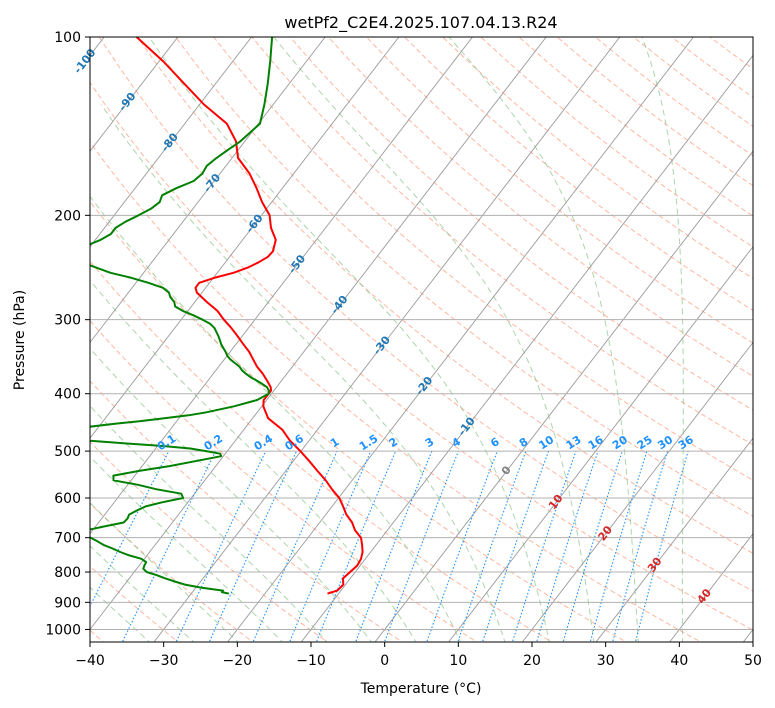 Image resolution: width=775 pixels, height=708 pixels. I want to click on y-axis-title: Pressure (hPa), so click(20, 340).